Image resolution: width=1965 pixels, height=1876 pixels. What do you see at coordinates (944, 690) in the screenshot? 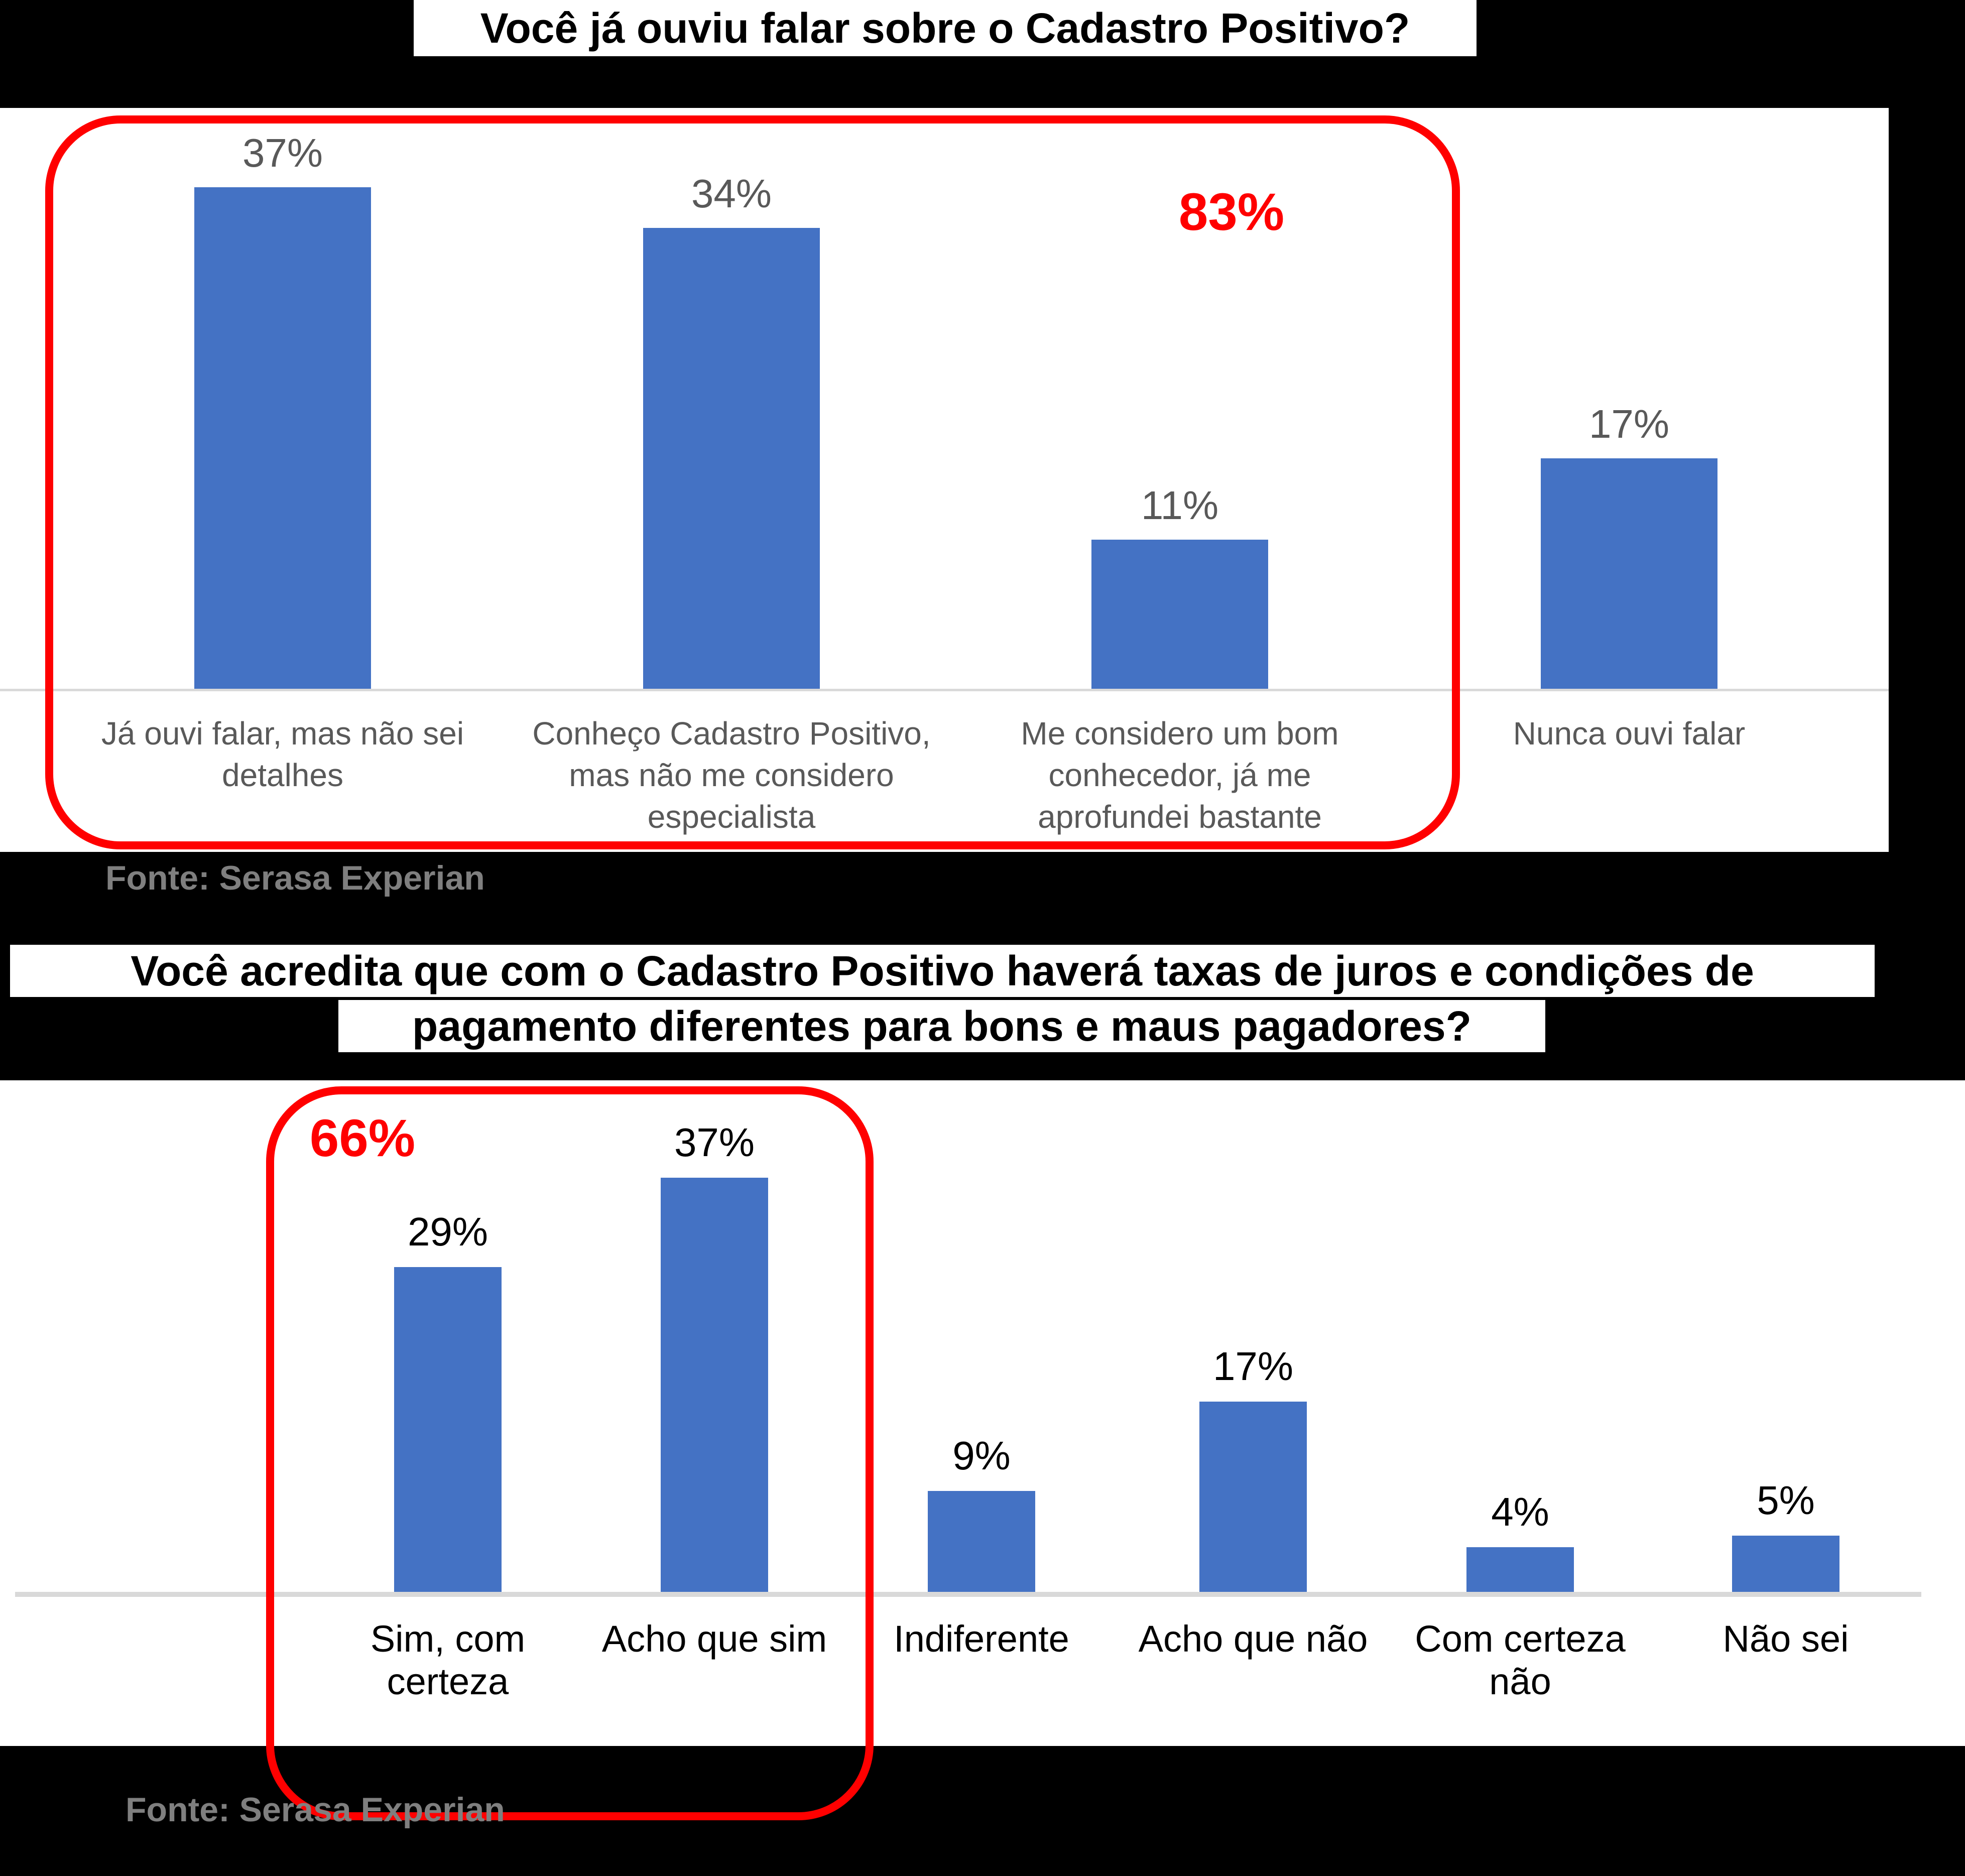
I see `chart1-x-axis-line` at bounding box center [944, 690].